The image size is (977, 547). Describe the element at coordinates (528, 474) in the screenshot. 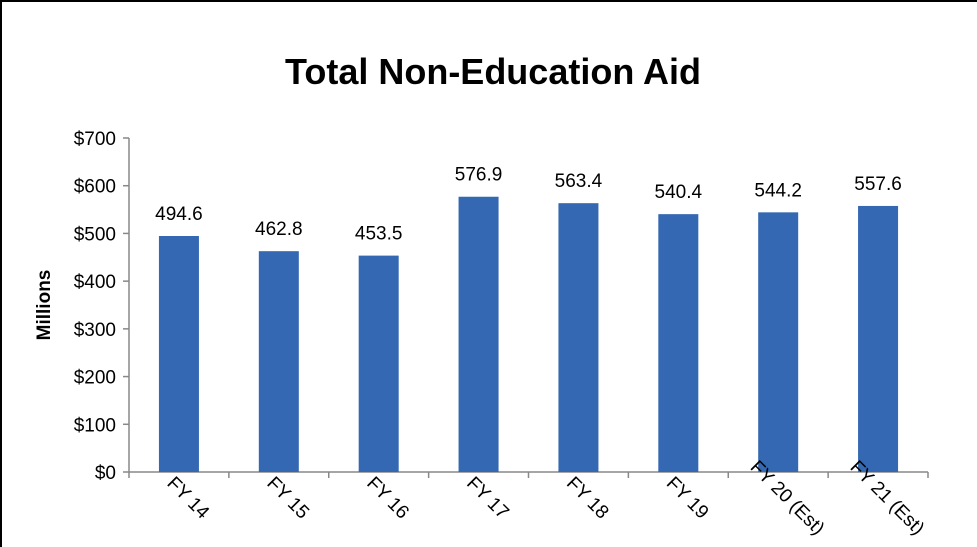

I see `x-axis` at that location.